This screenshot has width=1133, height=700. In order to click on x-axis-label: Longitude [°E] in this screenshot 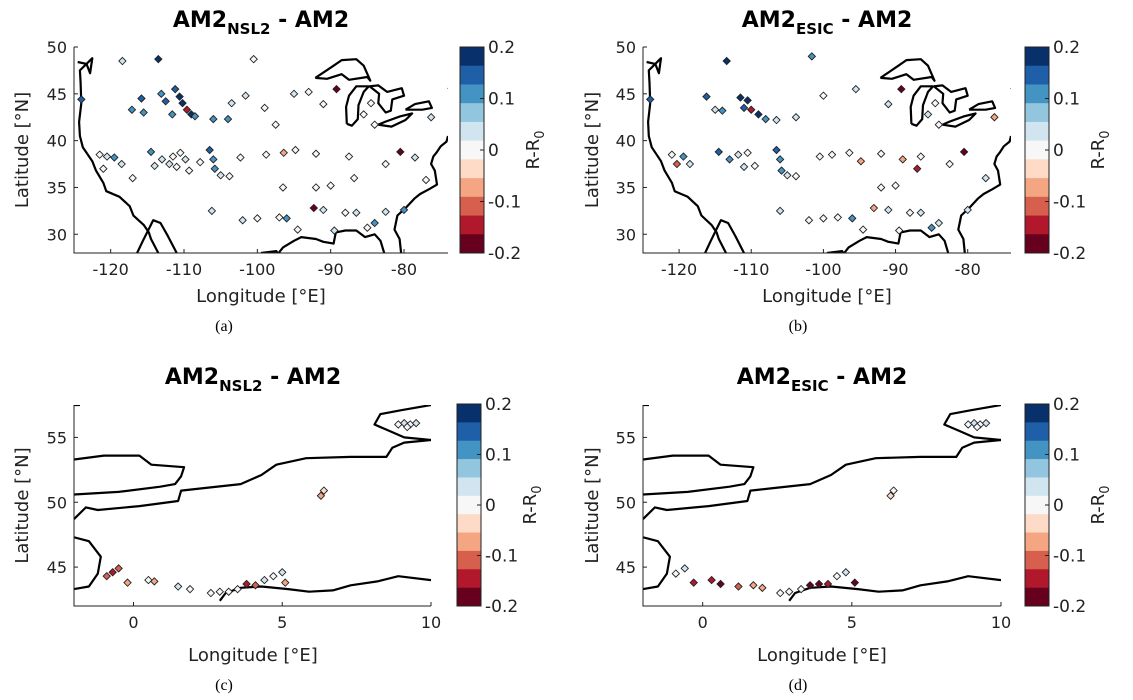, I will do `click(261, 296)`.